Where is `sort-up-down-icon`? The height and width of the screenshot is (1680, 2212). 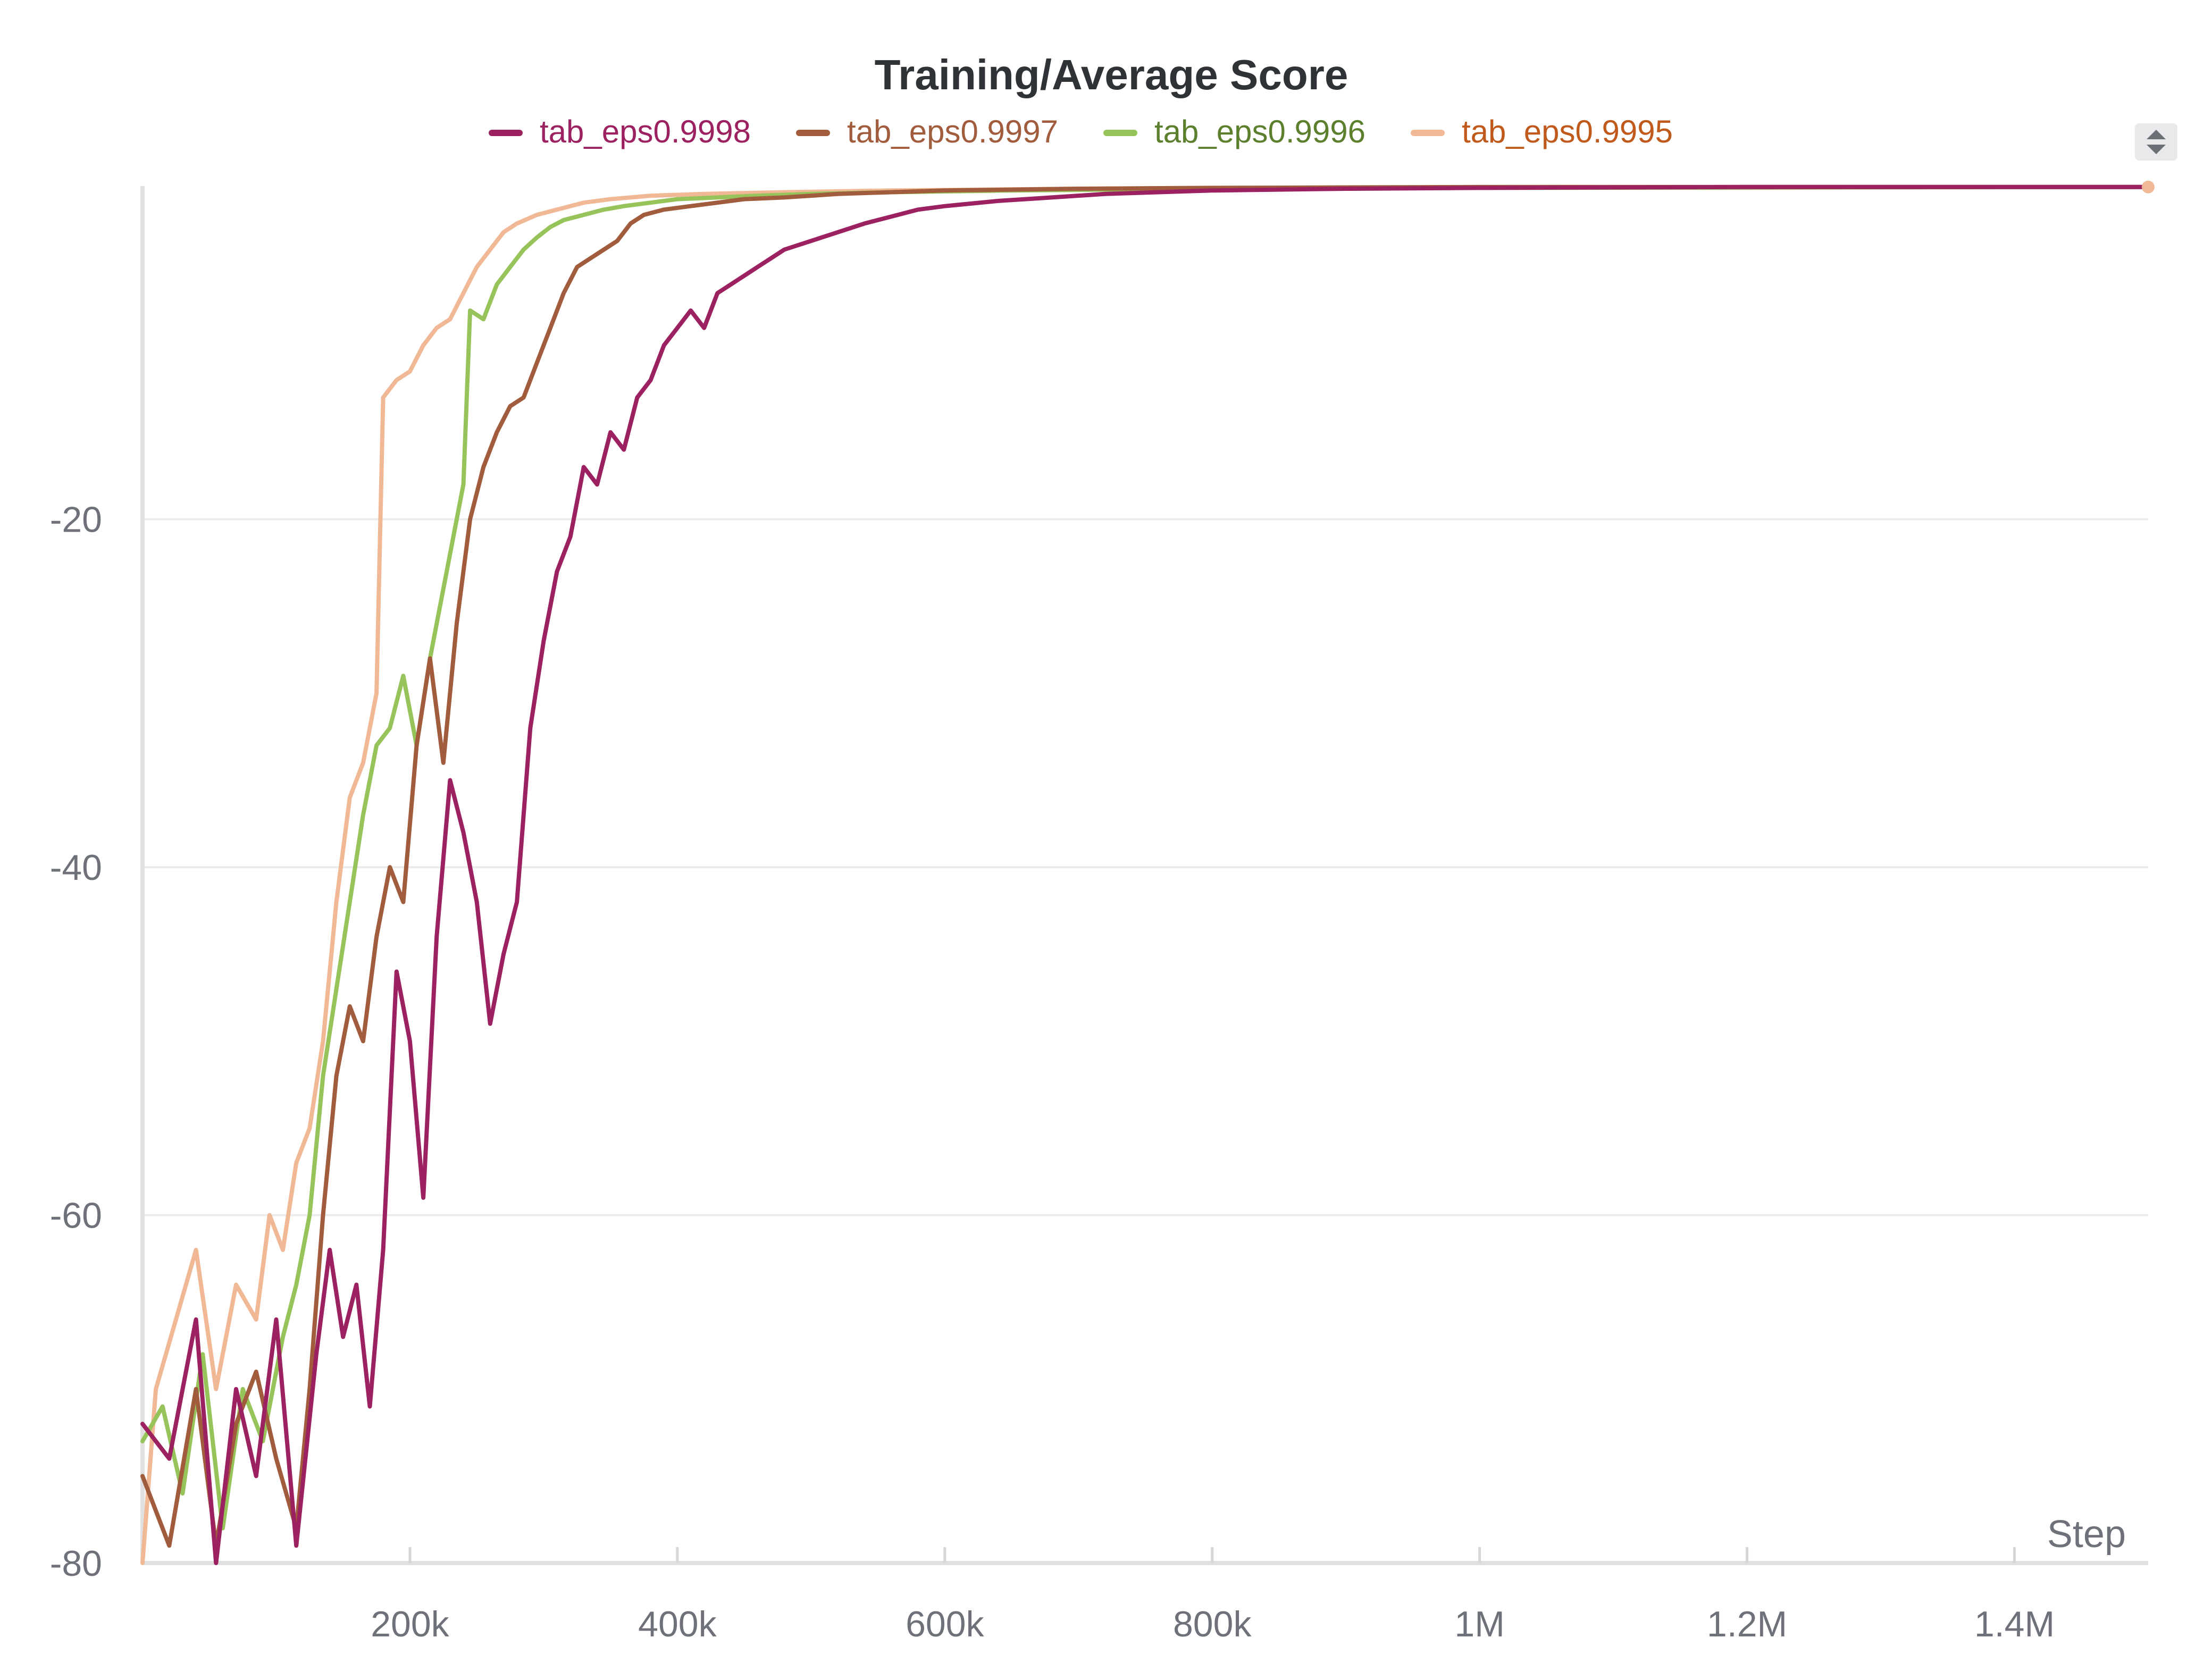
sort-up-down-icon is located at coordinates (2156, 142).